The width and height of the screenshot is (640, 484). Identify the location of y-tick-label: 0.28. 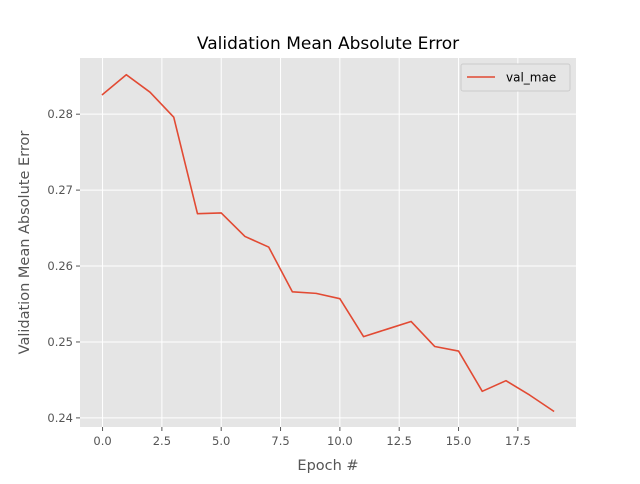
(60, 114).